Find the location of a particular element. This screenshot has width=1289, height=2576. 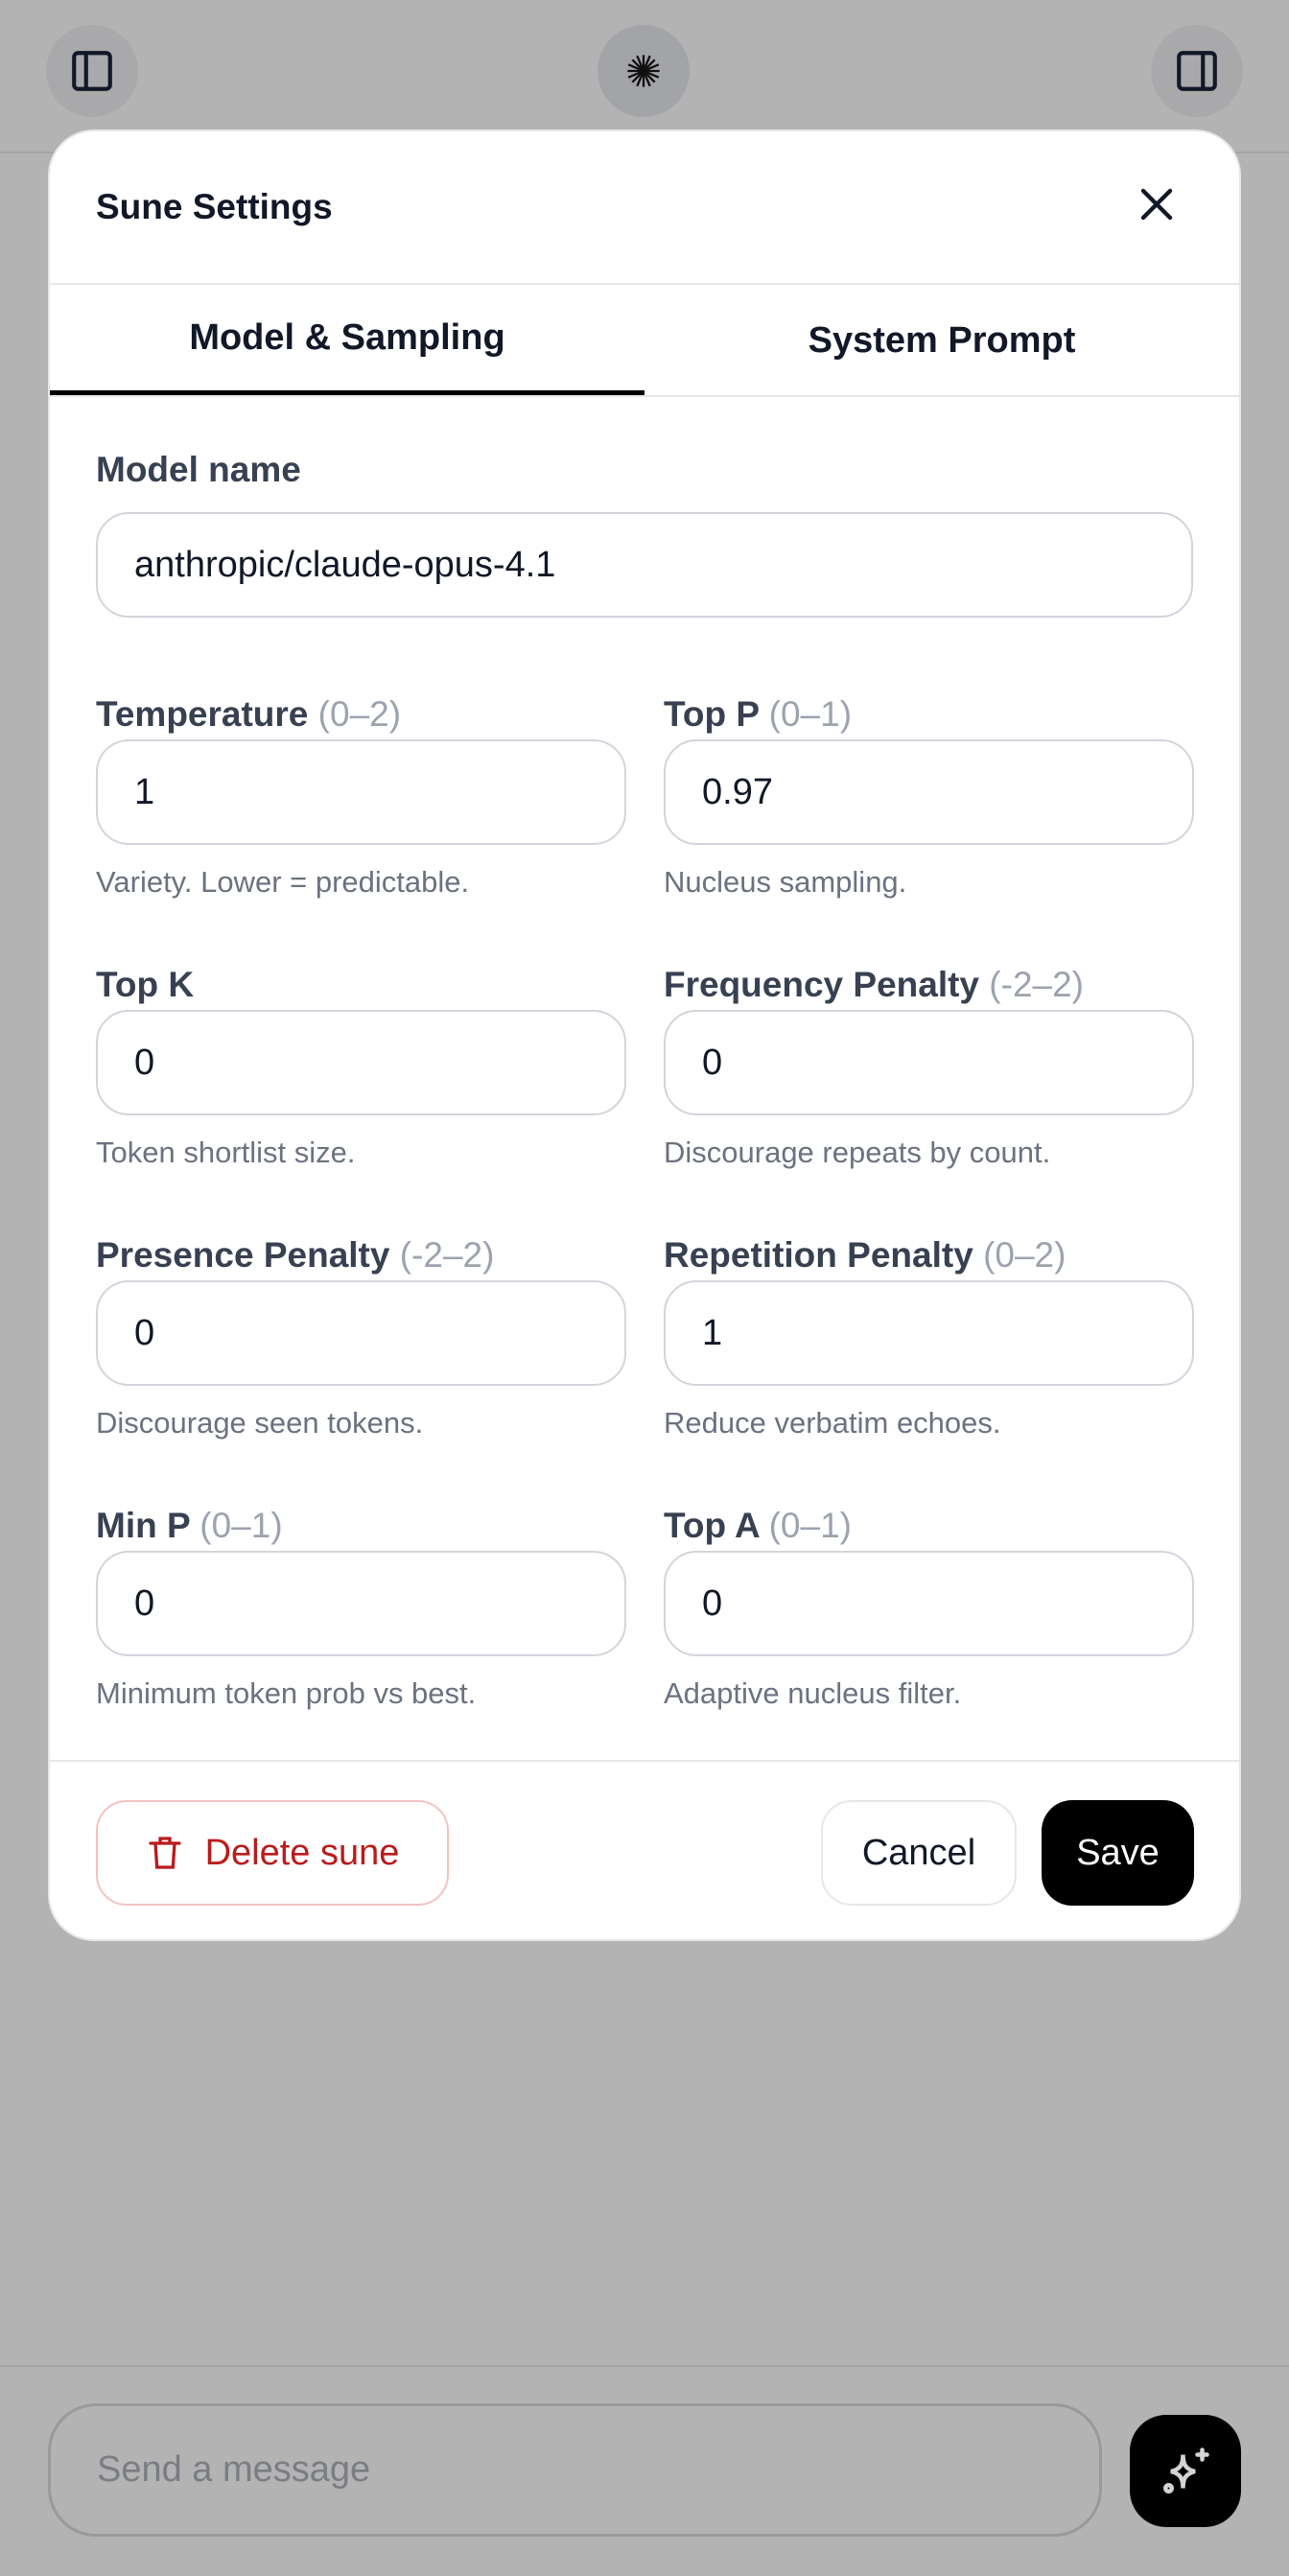

label-text: Top P is located at coordinates (712, 714).